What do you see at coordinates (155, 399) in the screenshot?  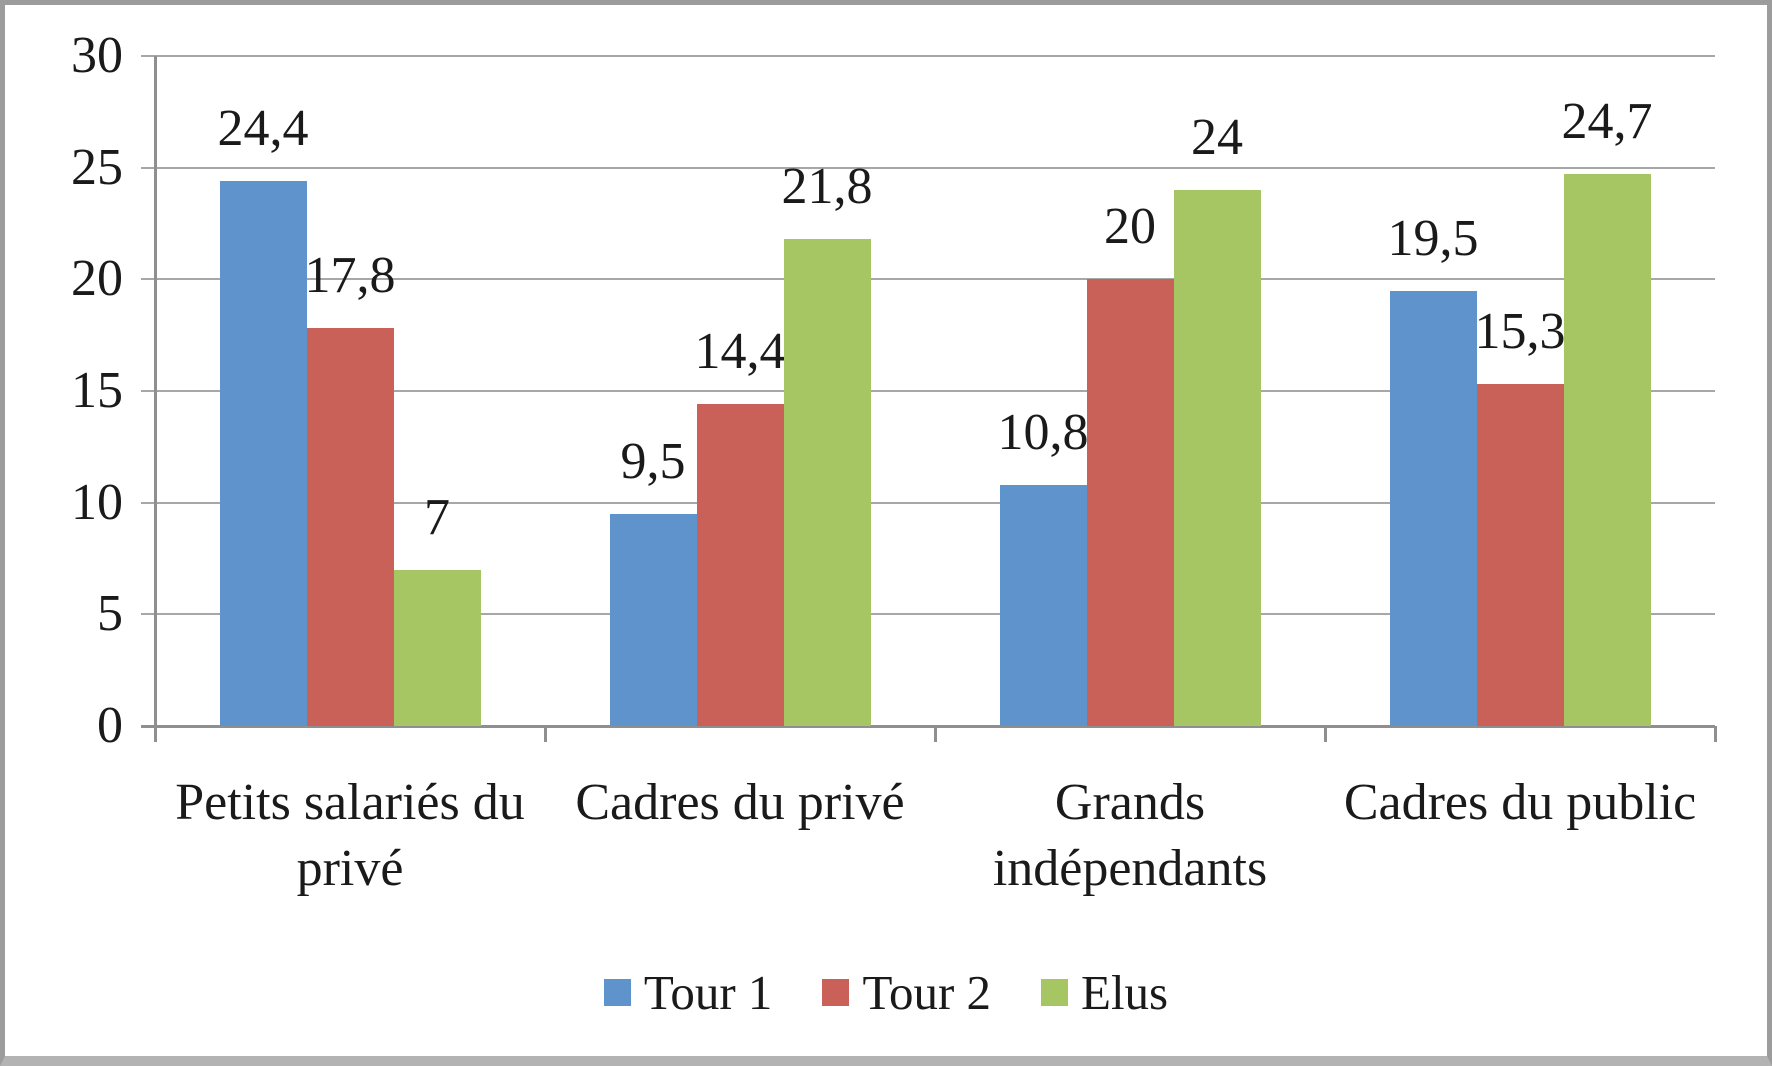 I see `y-axis-line` at bounding box center [155, 399].